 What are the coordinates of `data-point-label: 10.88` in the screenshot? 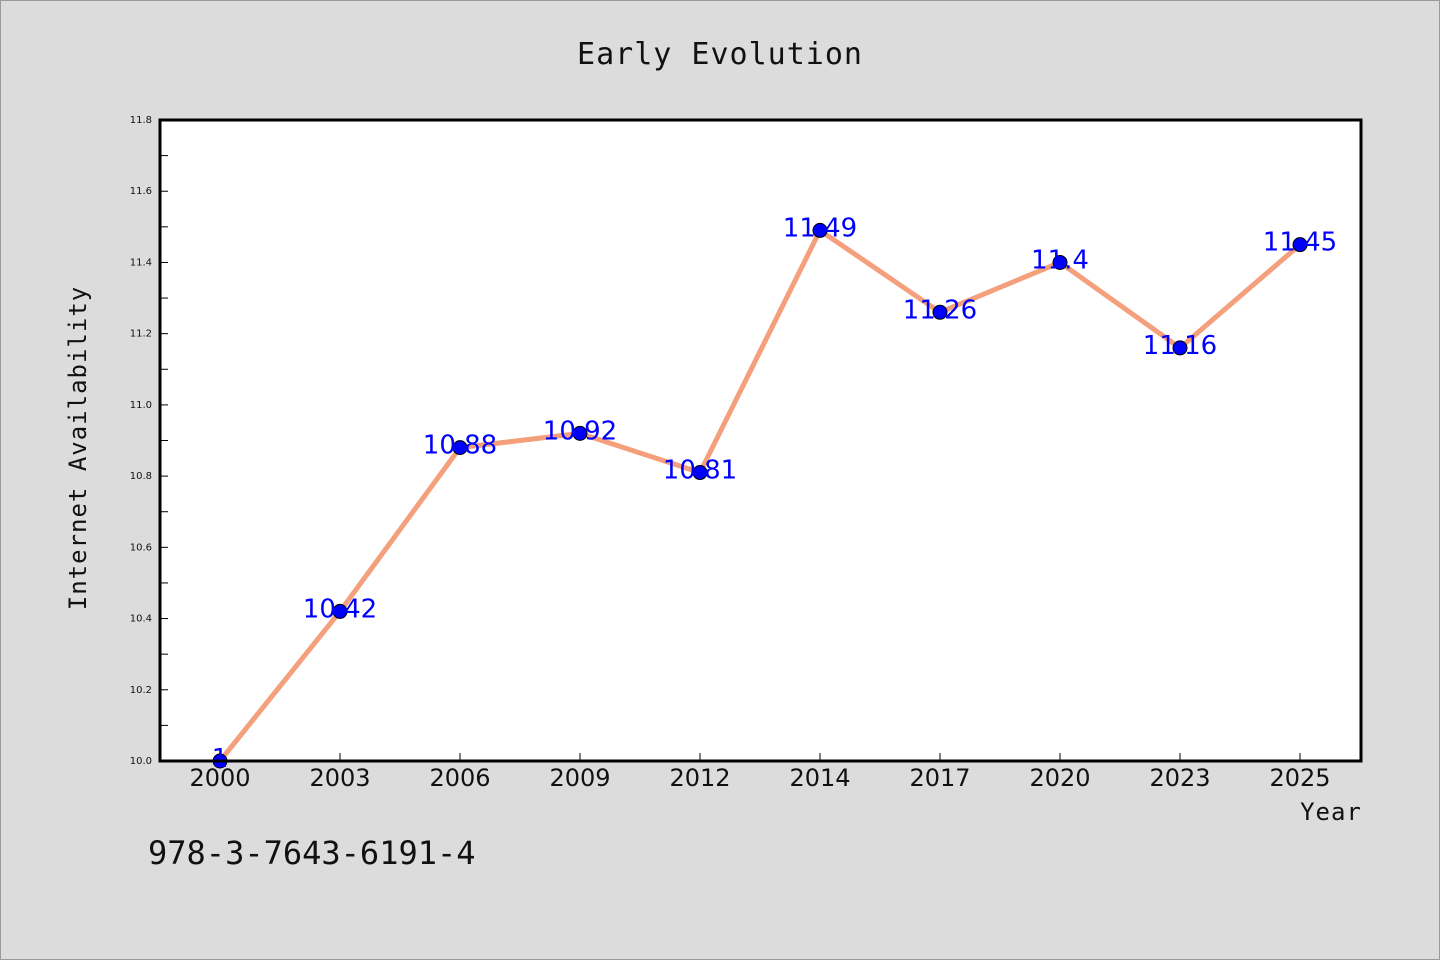 It's located at (460, 446).